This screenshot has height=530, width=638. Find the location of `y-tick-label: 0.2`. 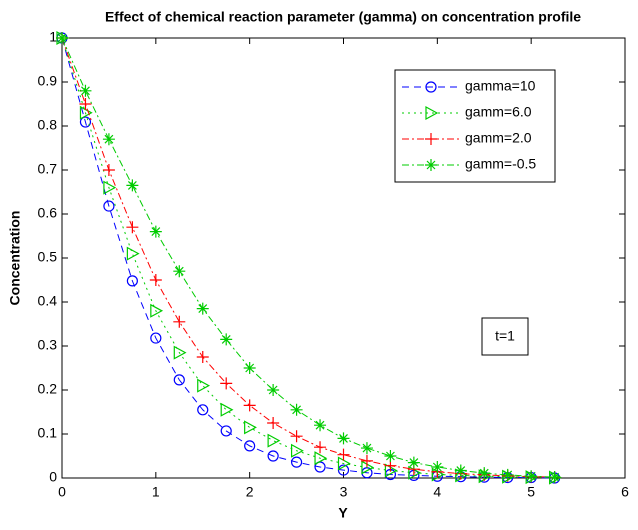

y-tick-label: 0.2 is located at coordinates (48, 389).